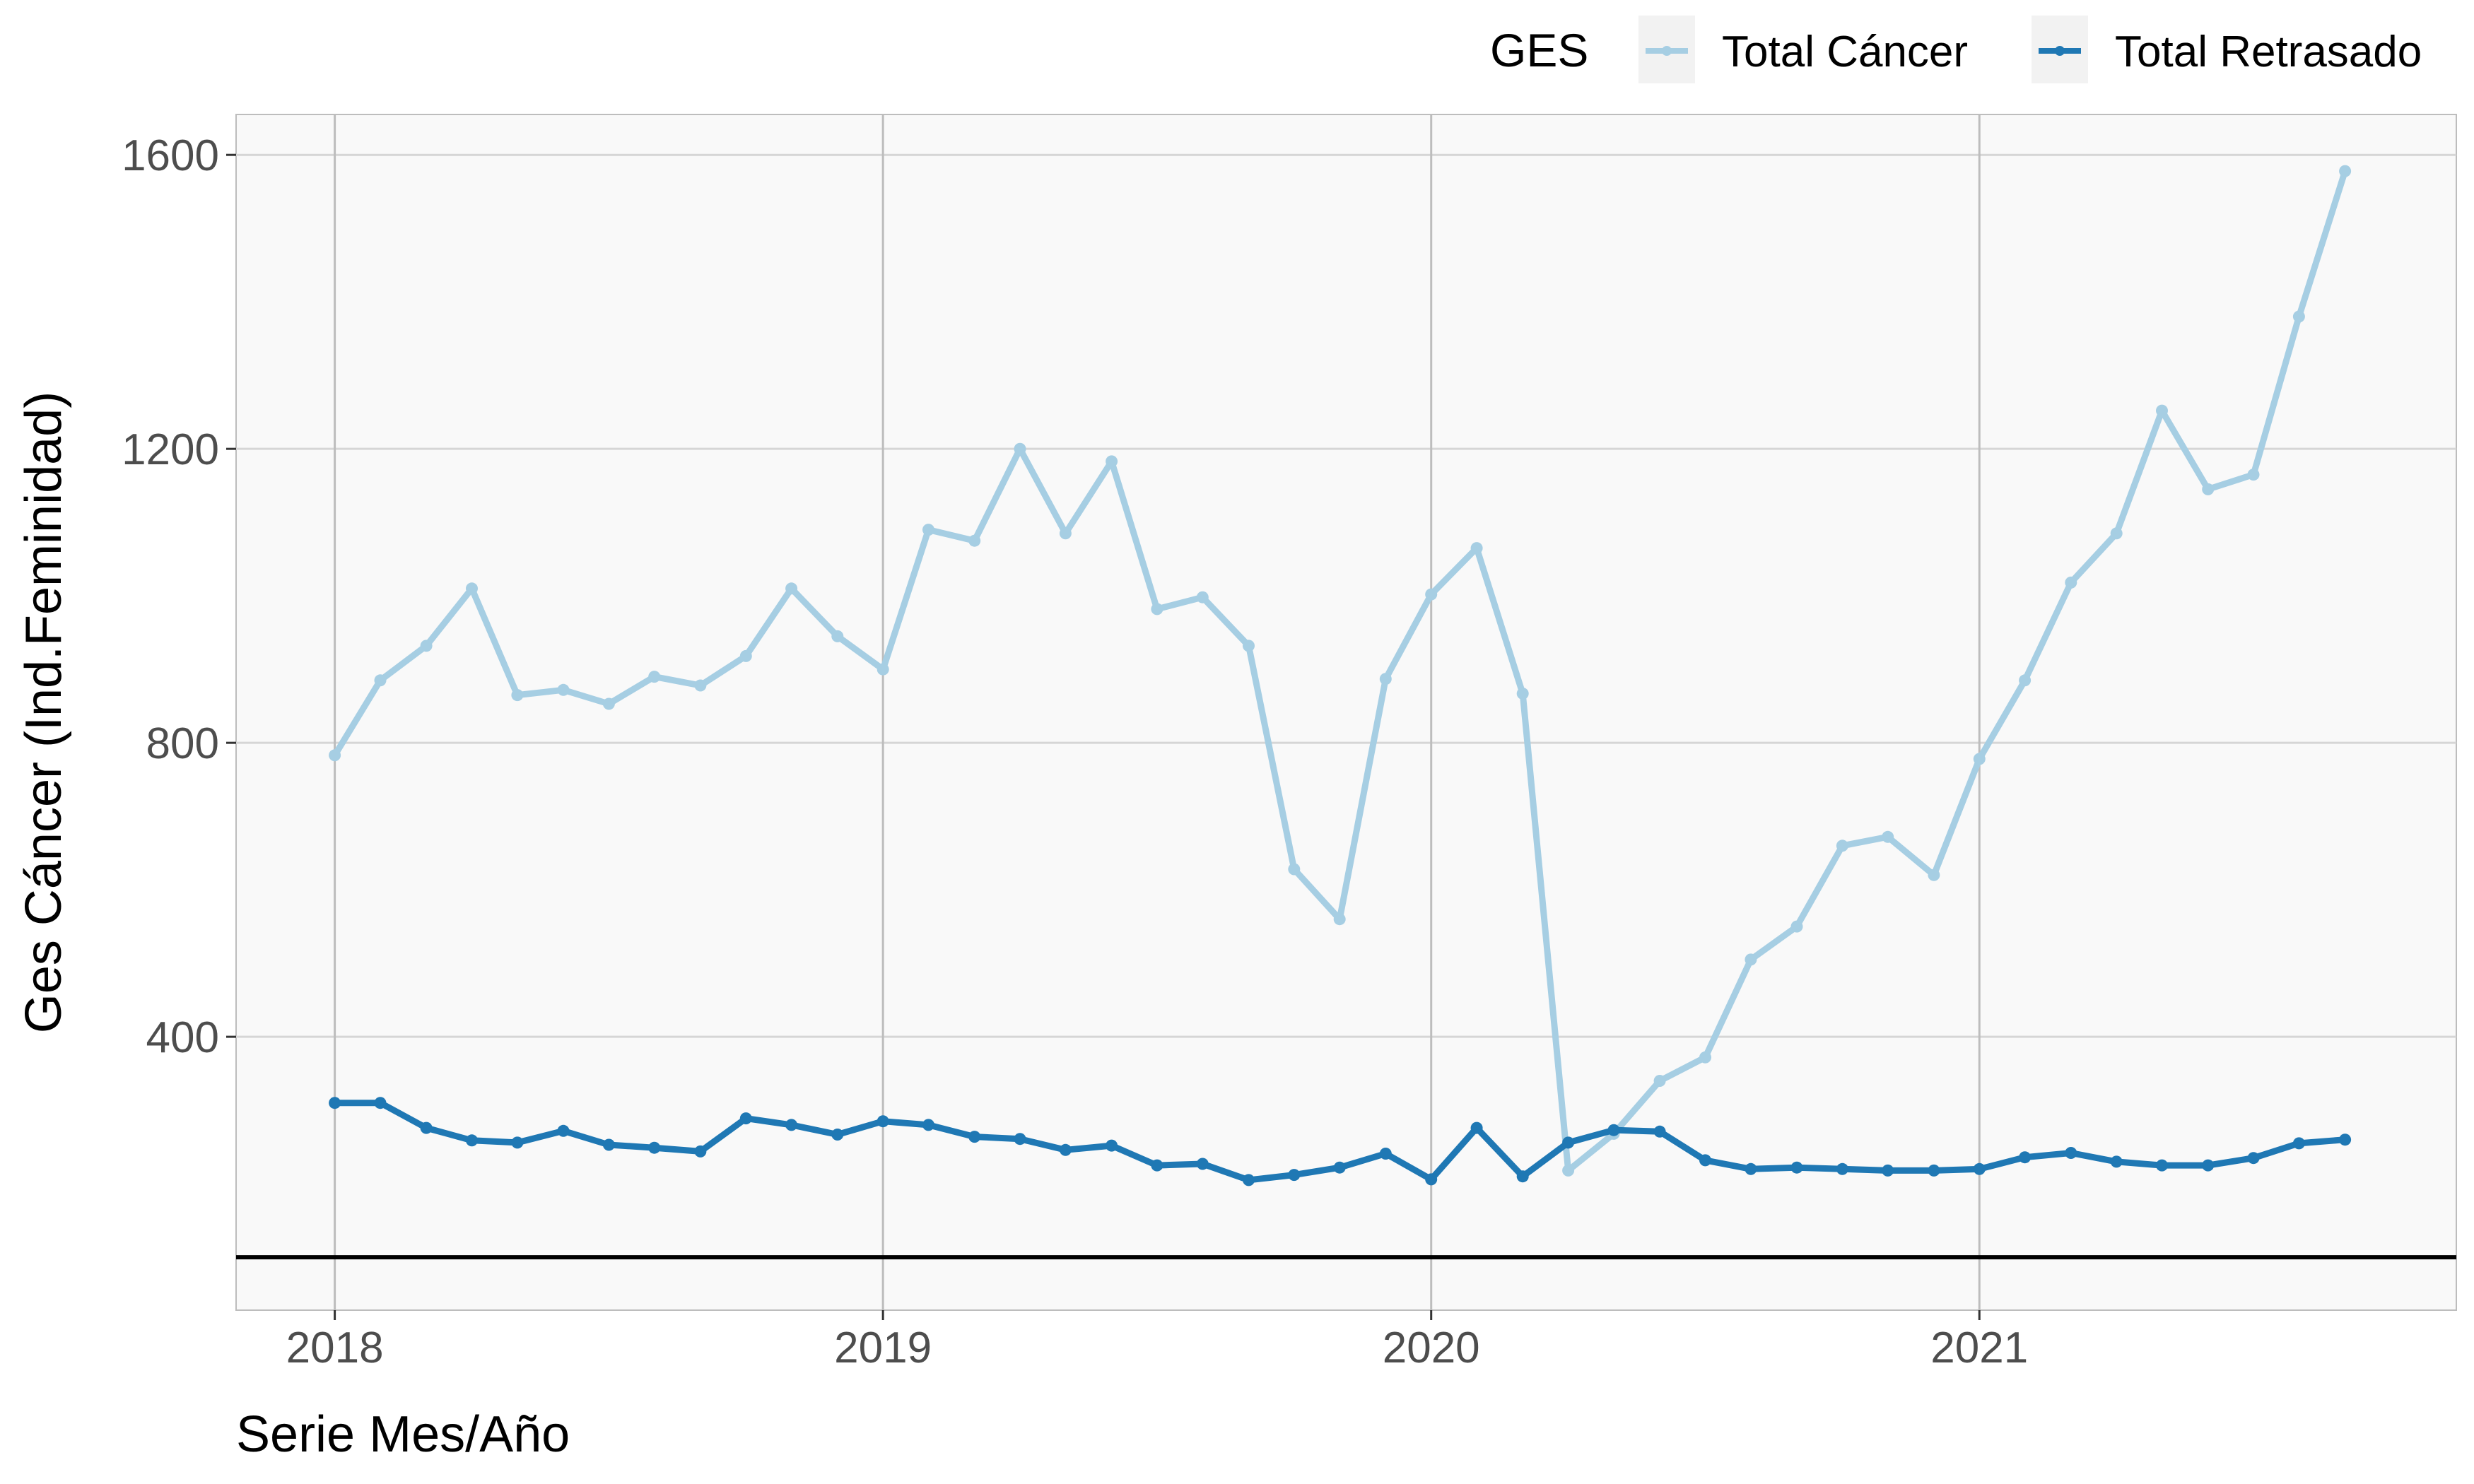 The image size is (2474, 1484). Describe the element at coordinates (1157, 1341) in the screenshot. I see `x-axis-ticks: 2018 2019 2020 2021` at that location.